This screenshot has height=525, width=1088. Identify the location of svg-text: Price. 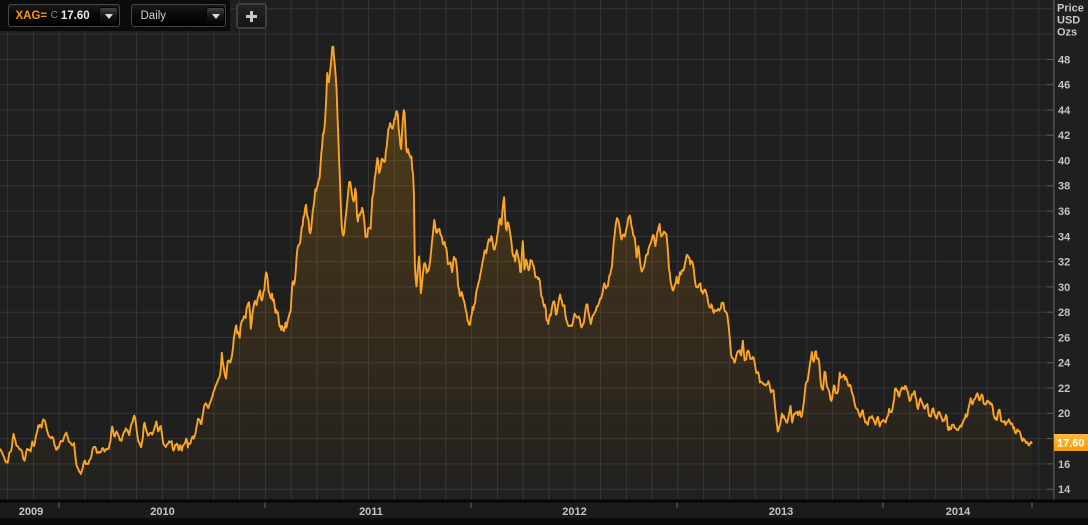
(1070, 9).